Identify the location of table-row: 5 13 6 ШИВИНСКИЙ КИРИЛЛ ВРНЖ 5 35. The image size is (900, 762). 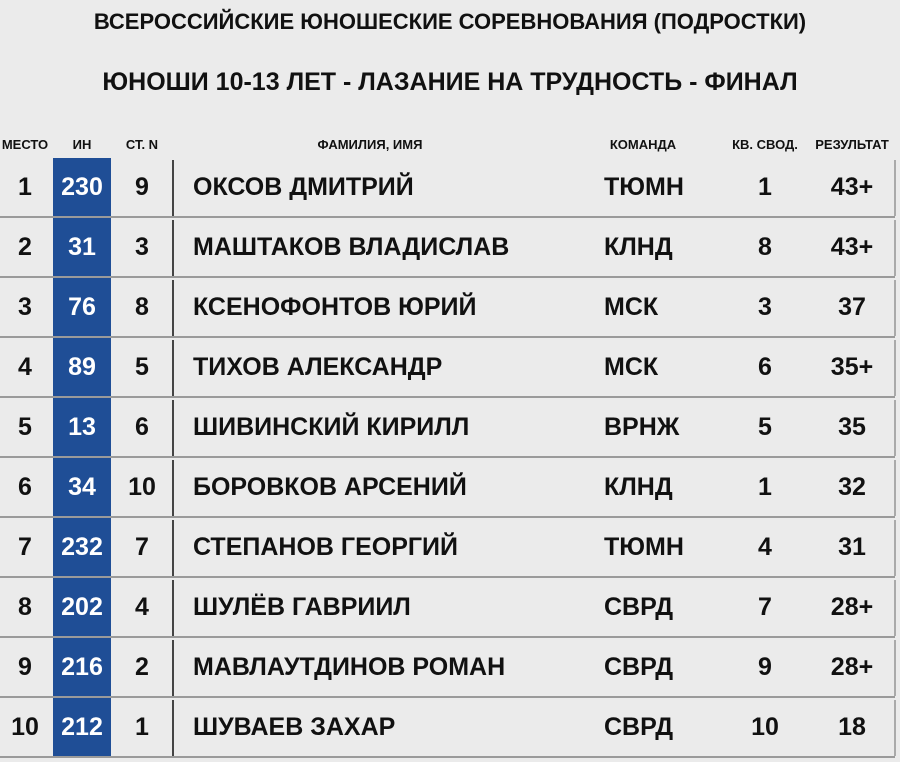
(450, 428).